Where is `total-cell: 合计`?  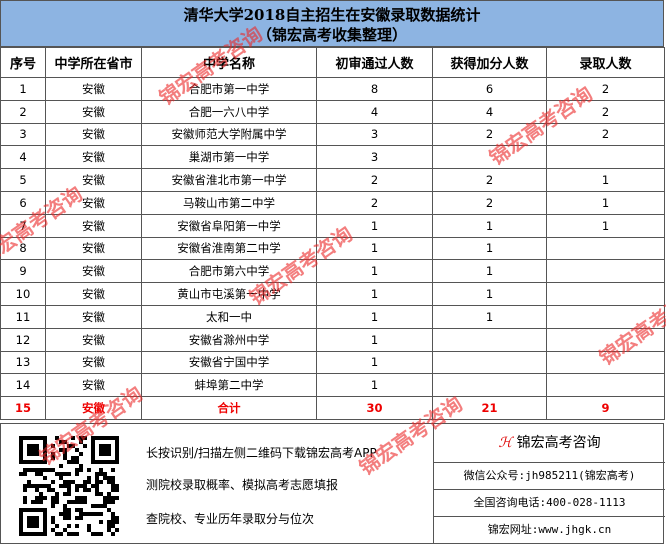 total-cell: 合计 is located at coordinates (229, 408).